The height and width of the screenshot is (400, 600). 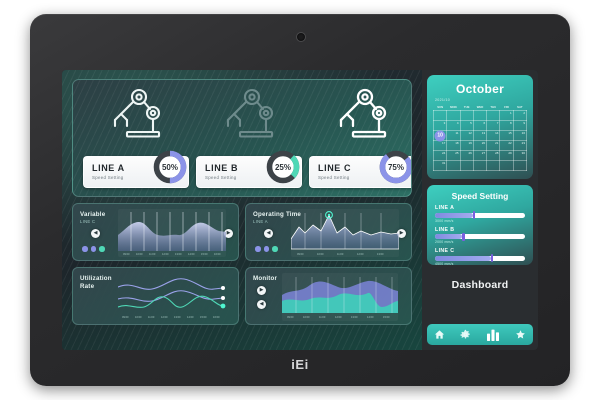 I want to click on speed-slider-b, so click(x=480, y=236).